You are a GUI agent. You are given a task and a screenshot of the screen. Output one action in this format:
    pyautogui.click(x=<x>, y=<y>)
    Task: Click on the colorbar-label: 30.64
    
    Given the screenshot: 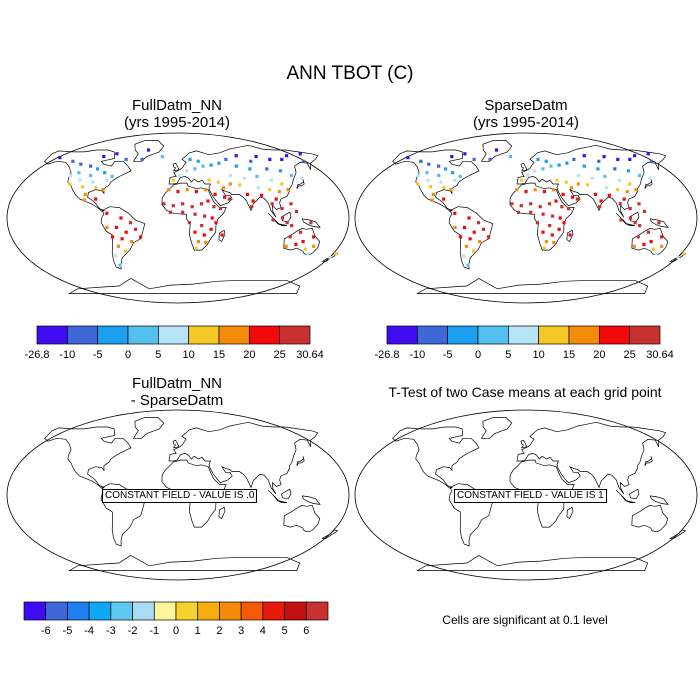 What is the action you would take?
    pyautogui.click(x=310, y=355)
    